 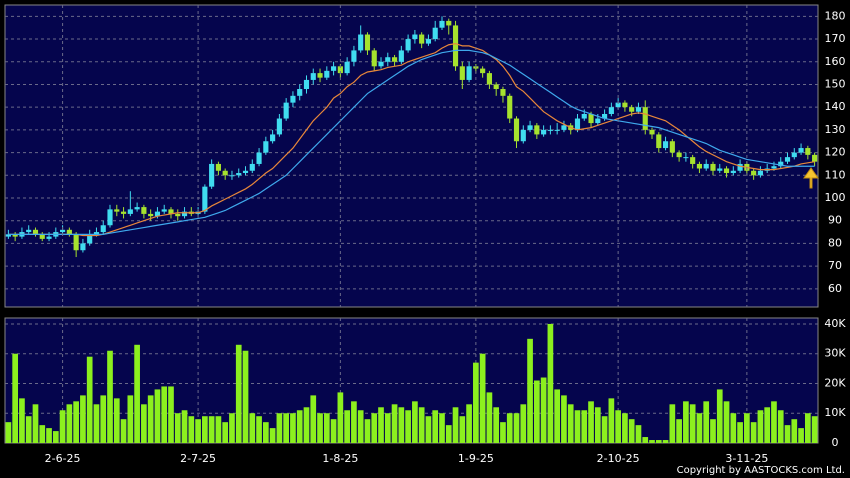 What do you see at coordinates (835, 83) in the screenshot?
I see `y-tick-label: 150` at bounding box center [835, 83].